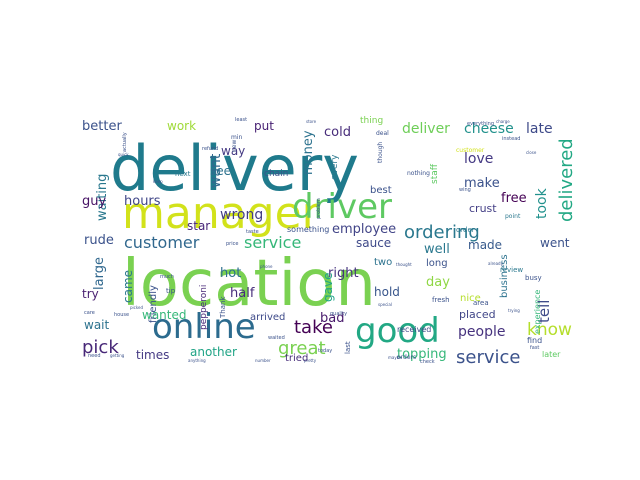 Image resolution: width=640 pixels, height=480 pixels. I want to click on word: maybe, so click(395, 357).